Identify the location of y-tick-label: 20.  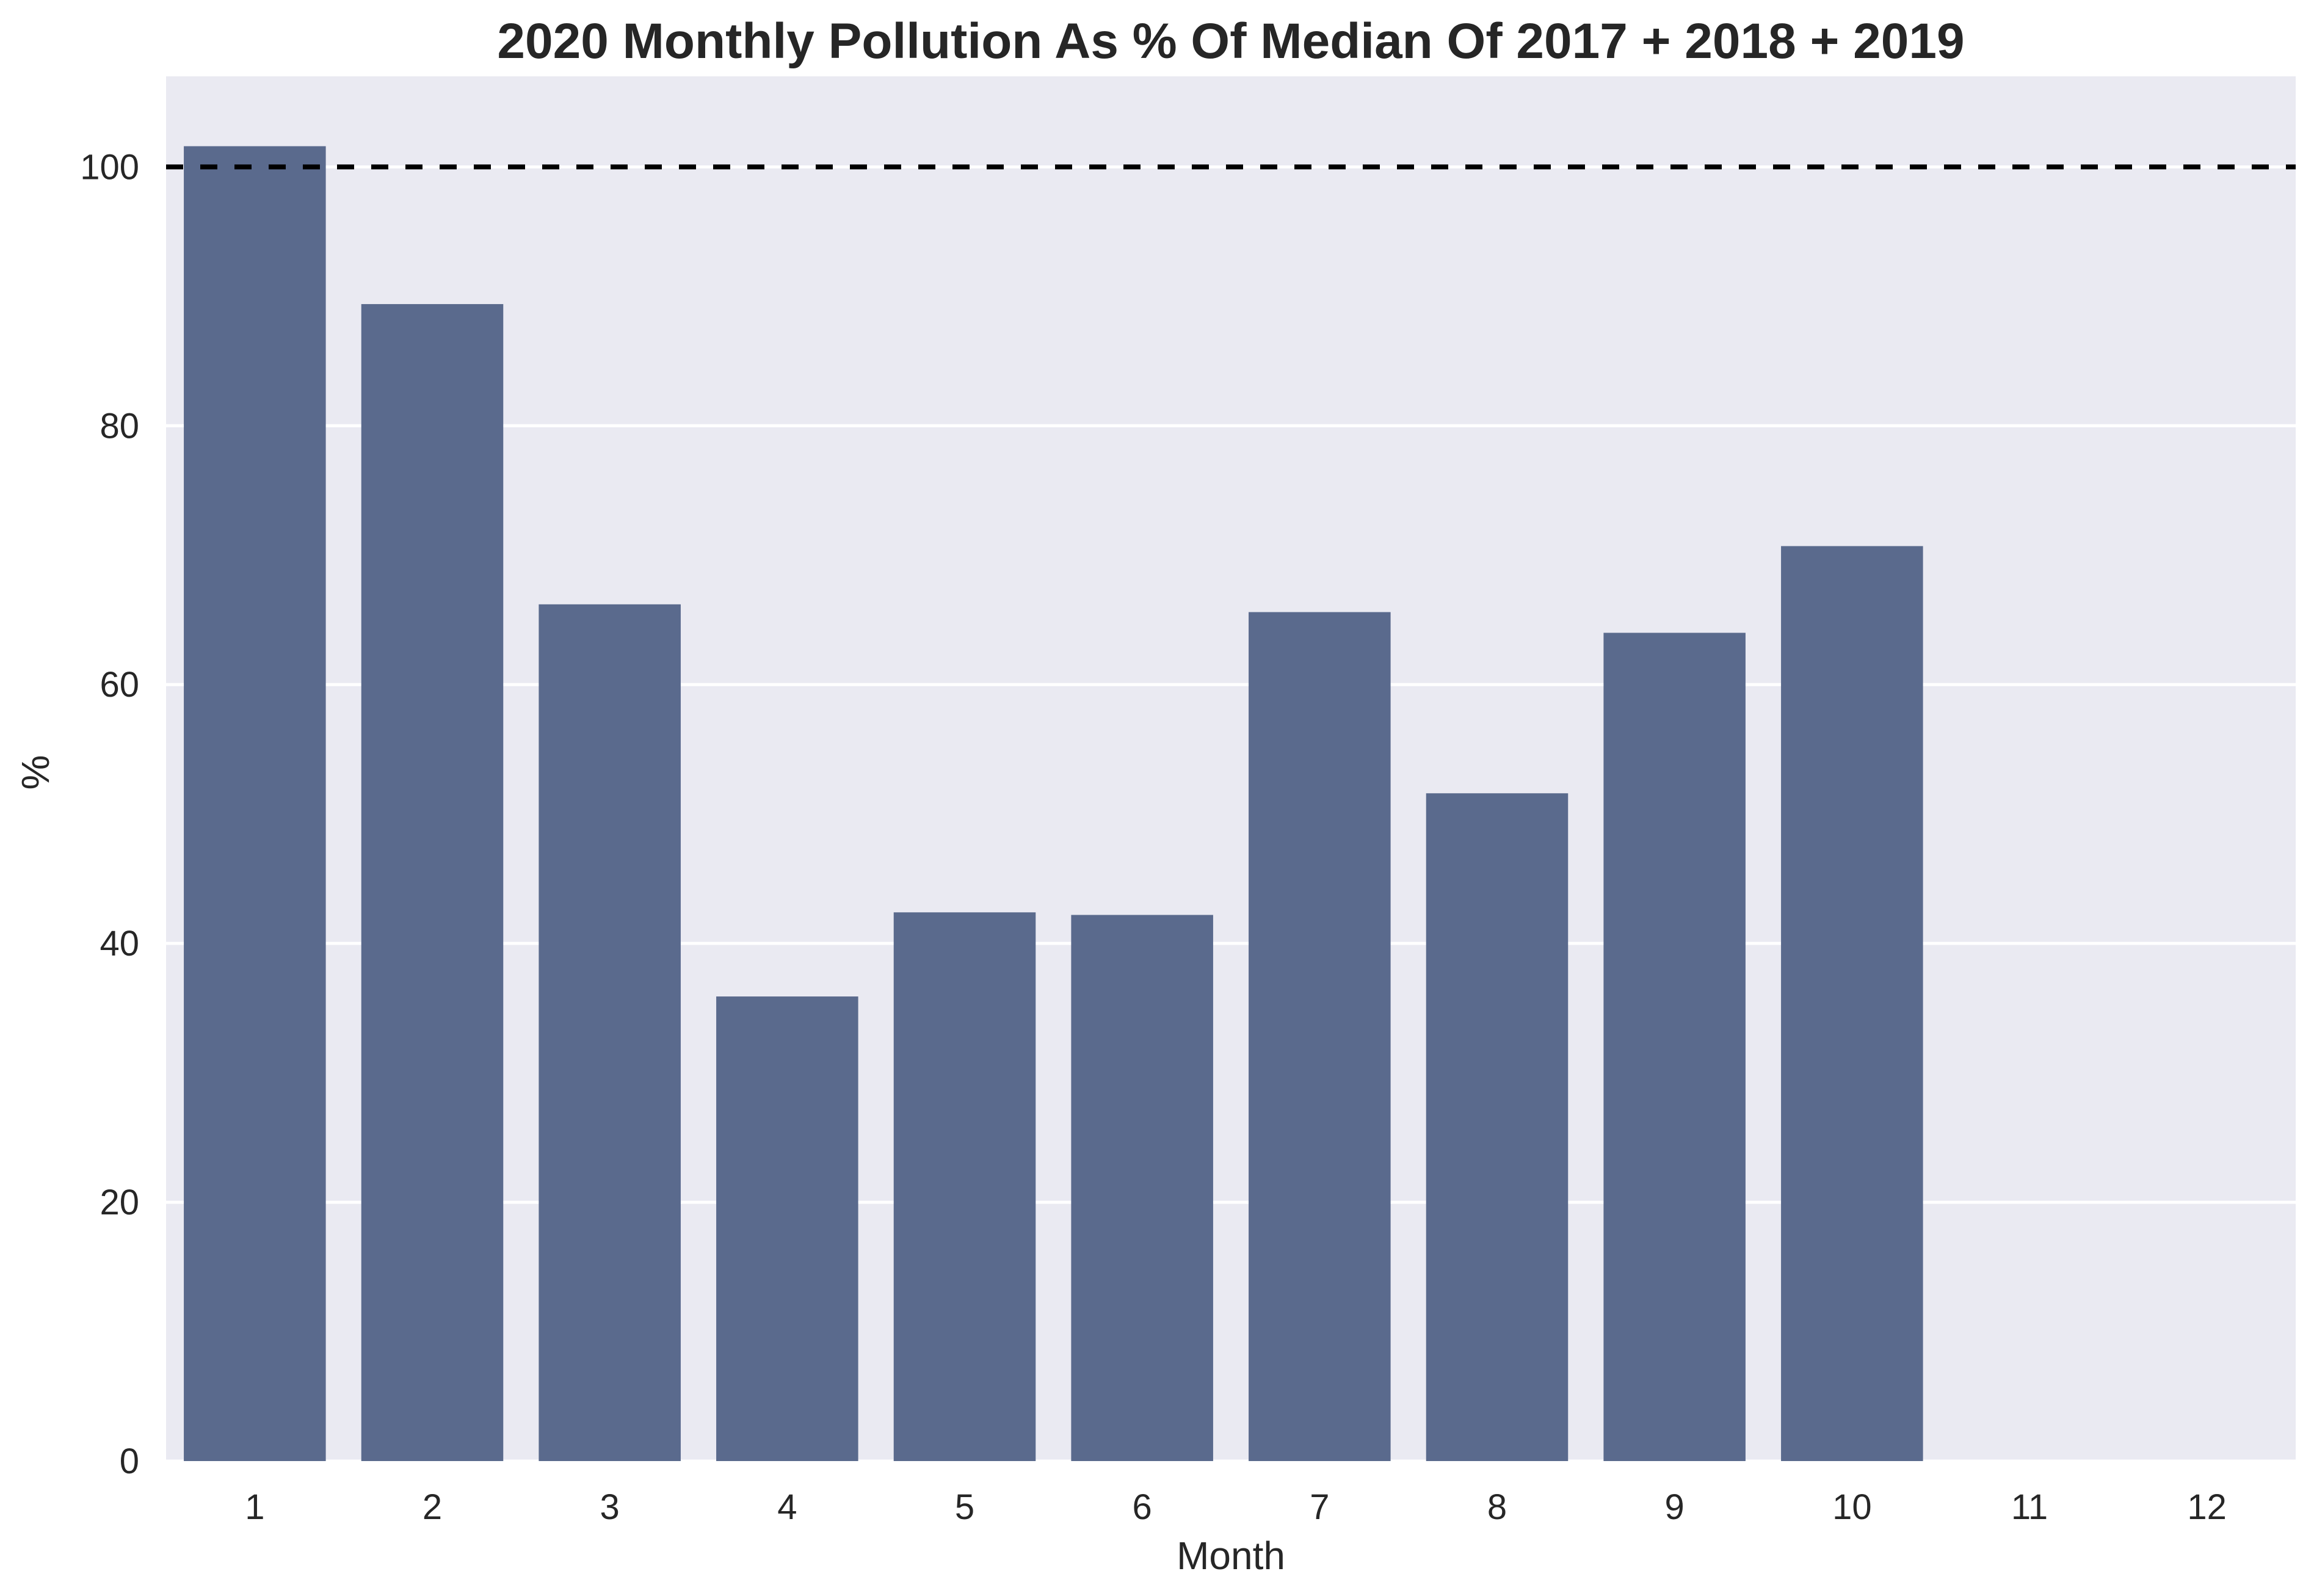
(119, 1202).